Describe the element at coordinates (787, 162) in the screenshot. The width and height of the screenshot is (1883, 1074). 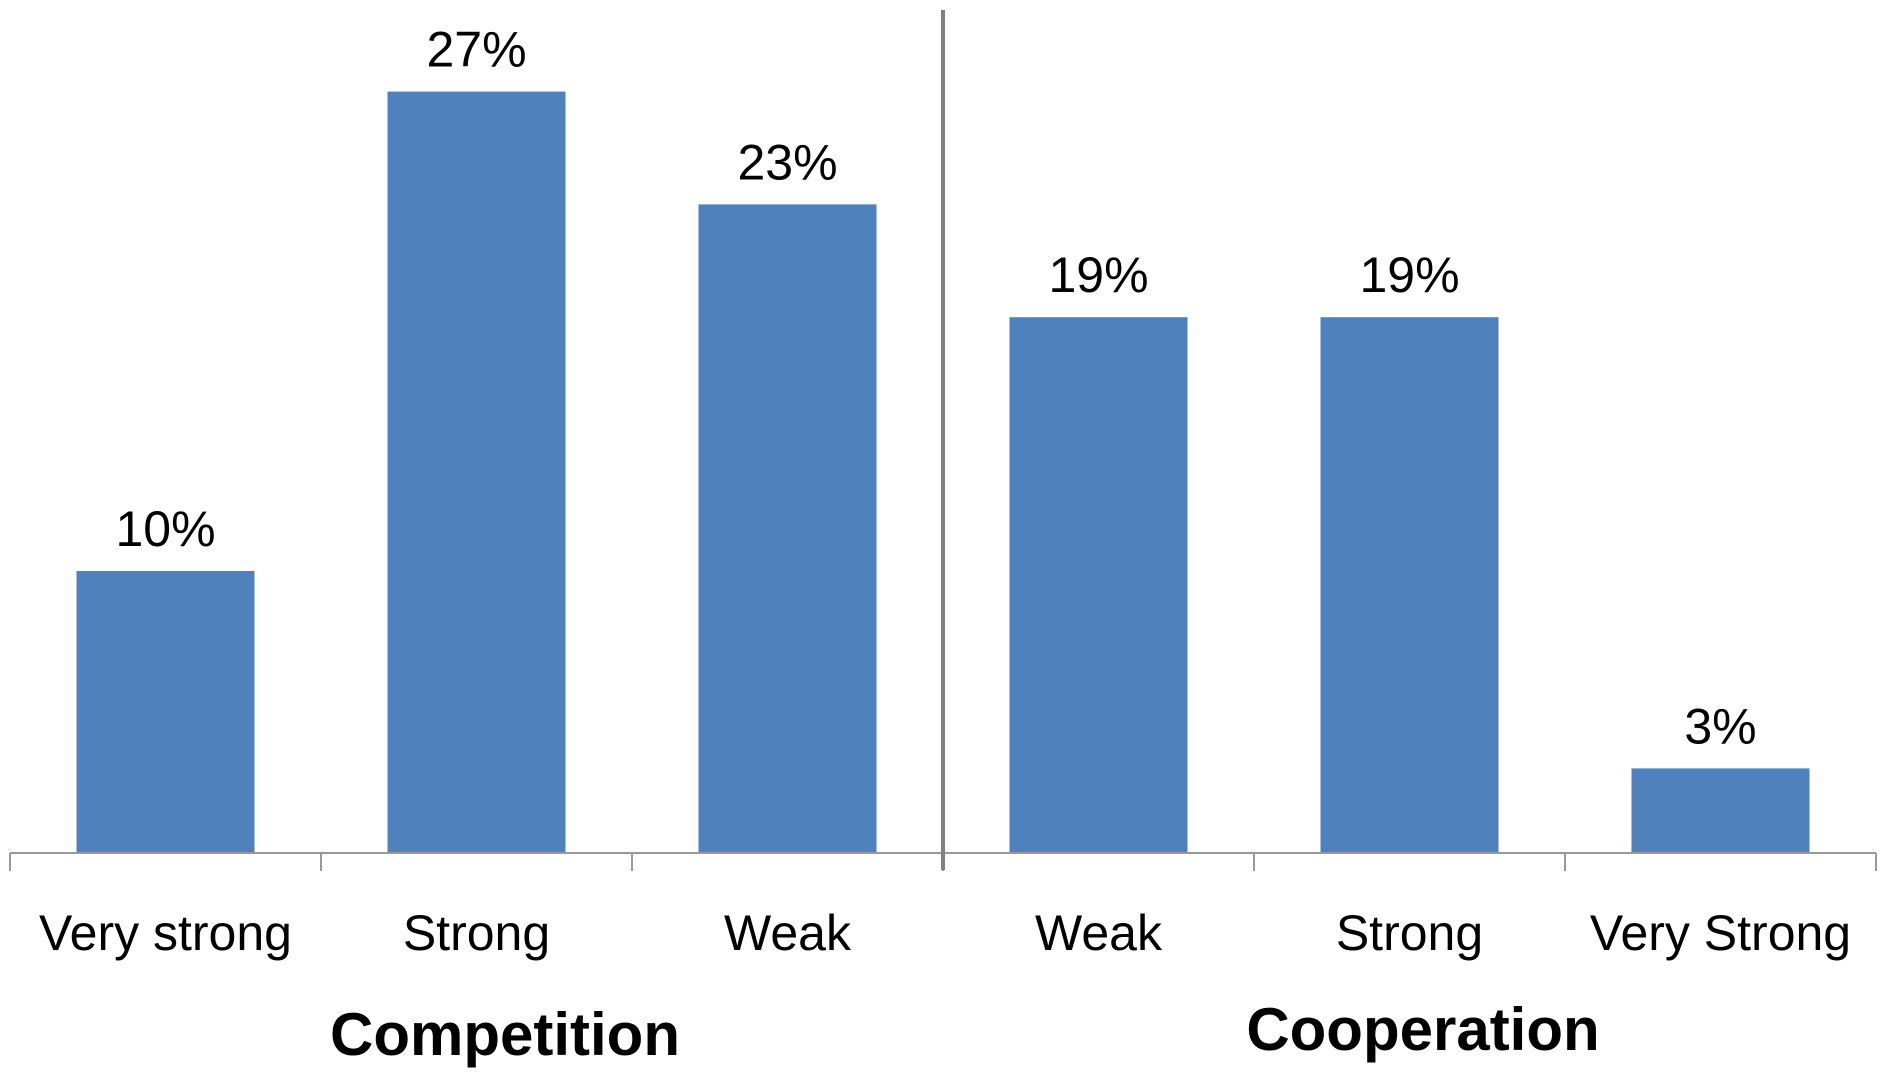
I see `data-label: 23%` at that location.